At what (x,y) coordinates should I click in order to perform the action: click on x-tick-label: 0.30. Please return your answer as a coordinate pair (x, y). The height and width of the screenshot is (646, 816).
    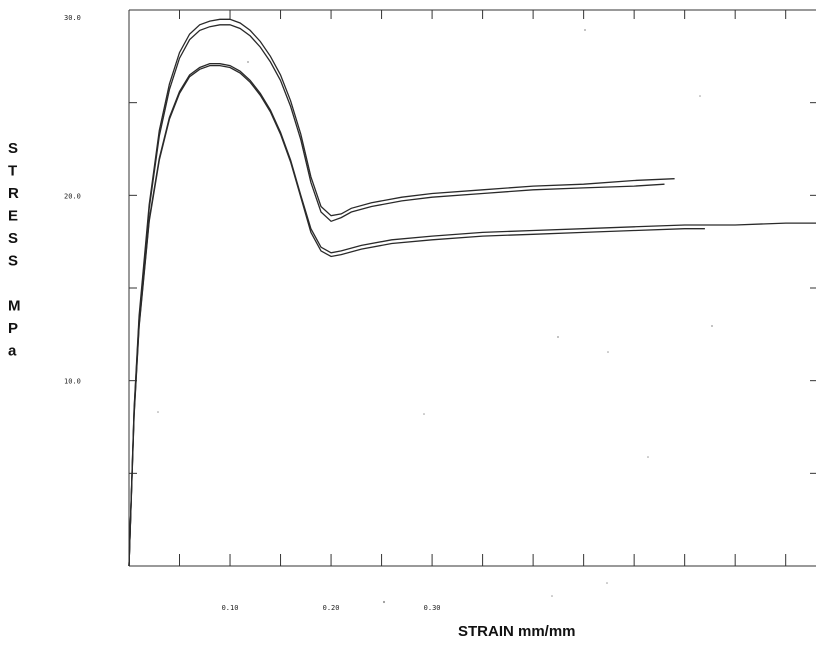
    Looking at the image, I should click on (432, 608).